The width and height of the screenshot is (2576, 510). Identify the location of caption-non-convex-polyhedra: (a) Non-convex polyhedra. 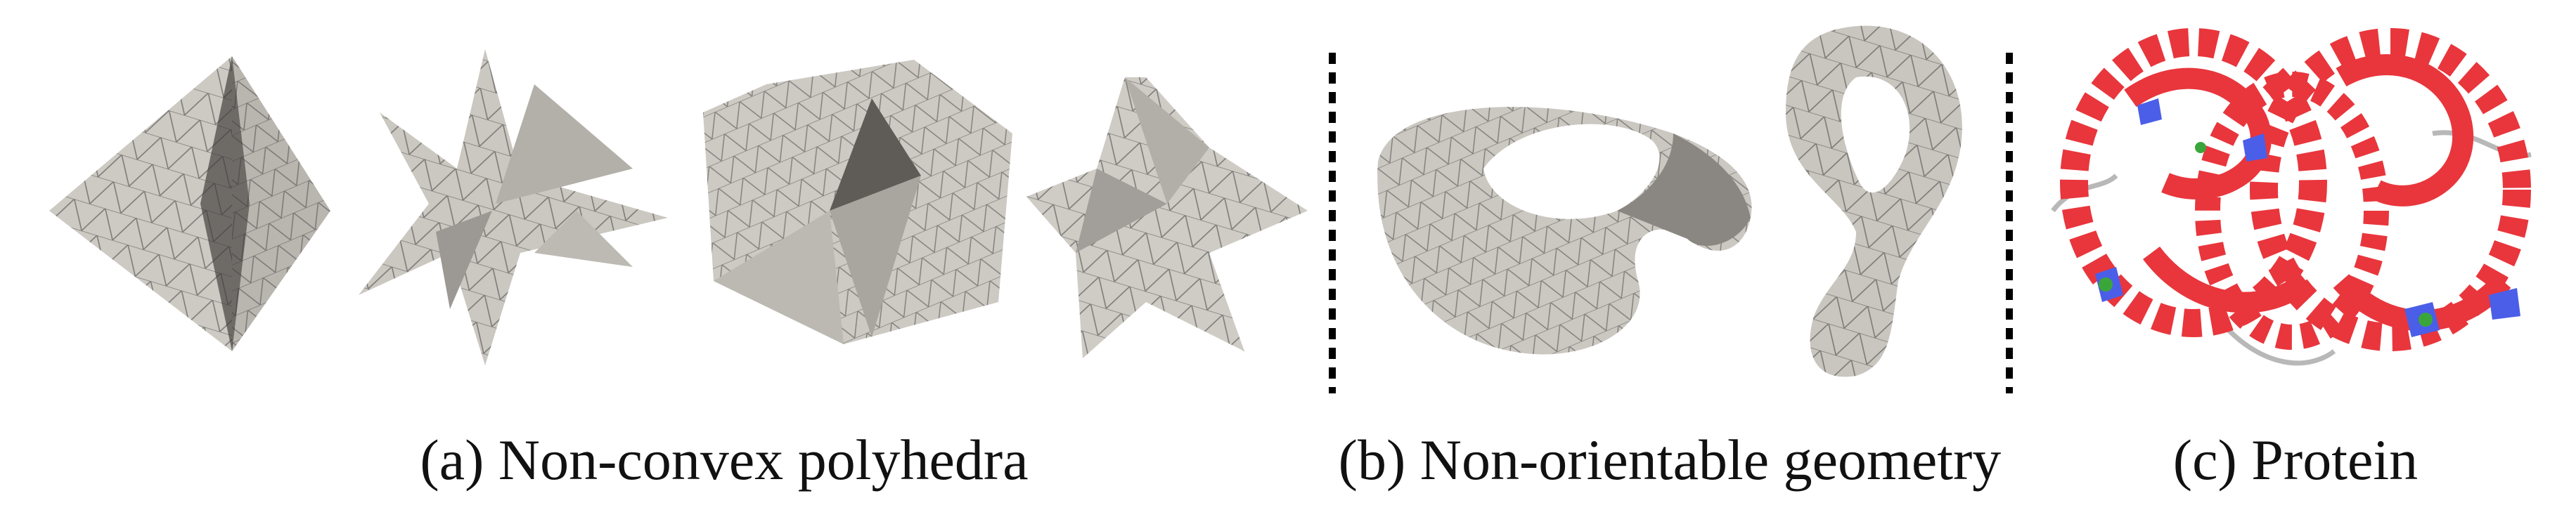
(724, 460).